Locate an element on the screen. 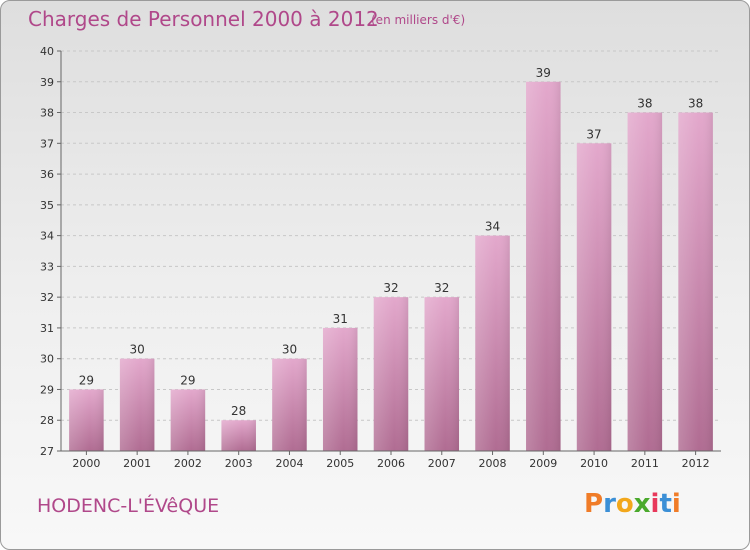 The width and height of the screenshot is (750, 550). y-tick-label: 37 is located at coordinates (47, 143).